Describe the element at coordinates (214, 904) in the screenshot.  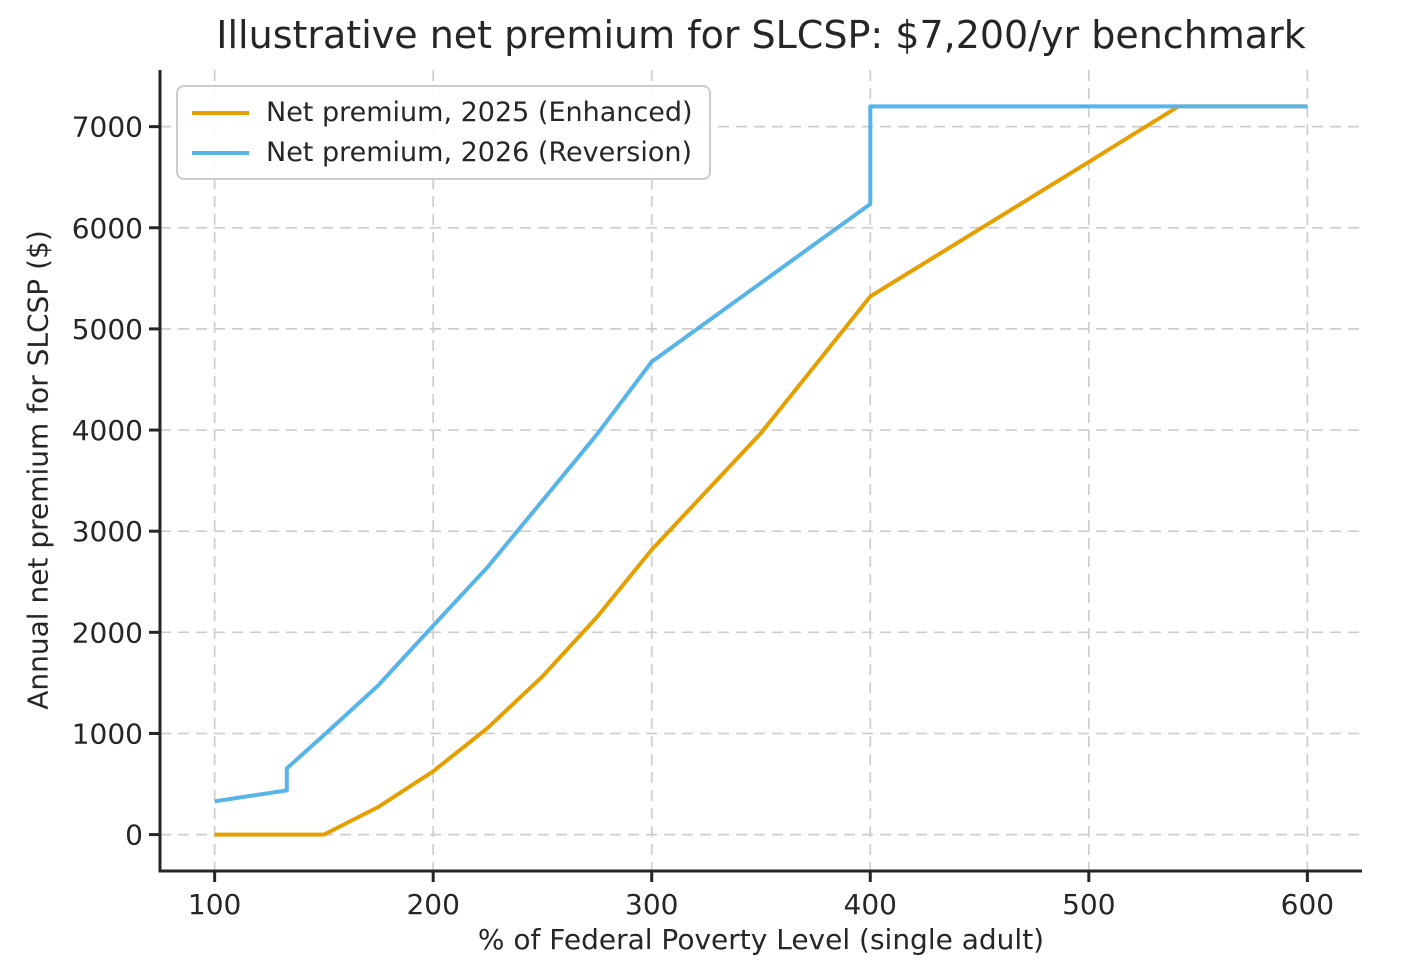
I see `x-tick-label: 100` at that location.